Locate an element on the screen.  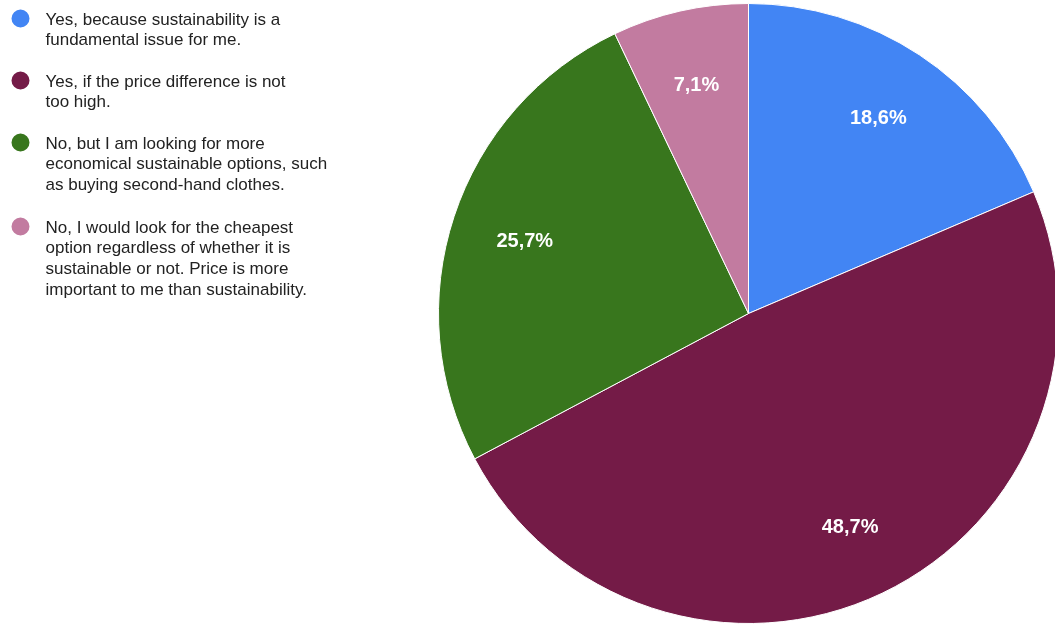
data-label: 7,1% is located at coordinates (696, 83).